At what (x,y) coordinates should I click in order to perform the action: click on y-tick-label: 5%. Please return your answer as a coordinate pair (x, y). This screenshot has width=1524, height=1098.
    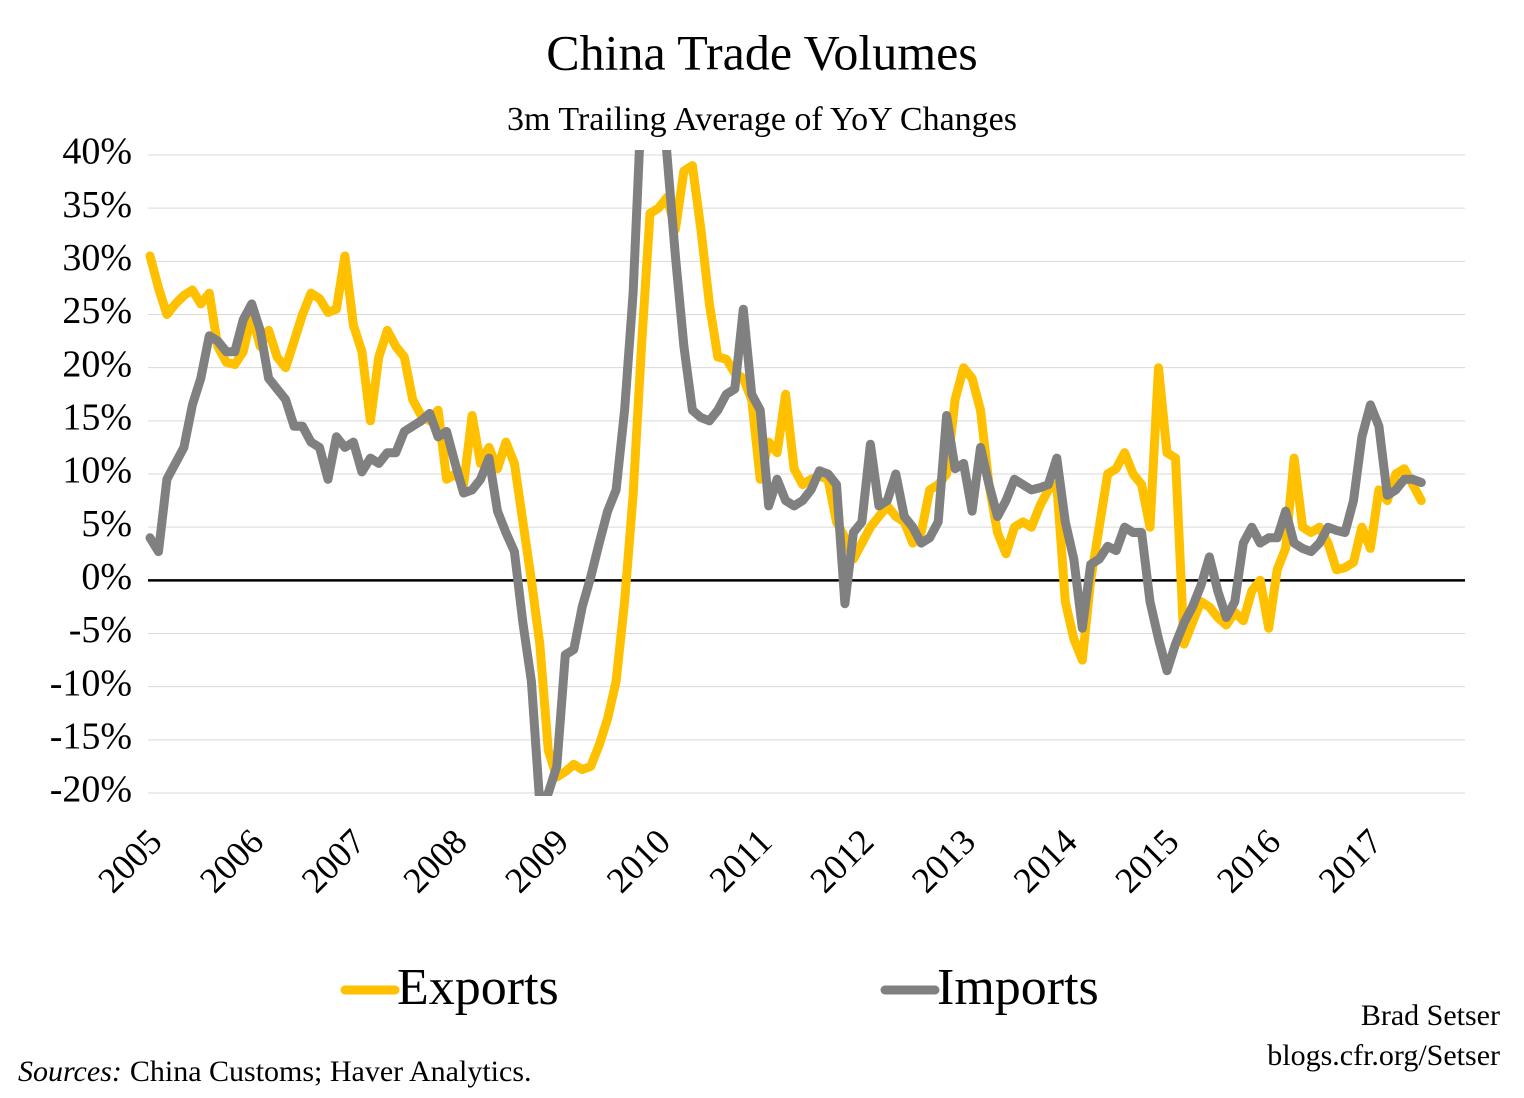
    Looking at the image, I should click on (106, 524).